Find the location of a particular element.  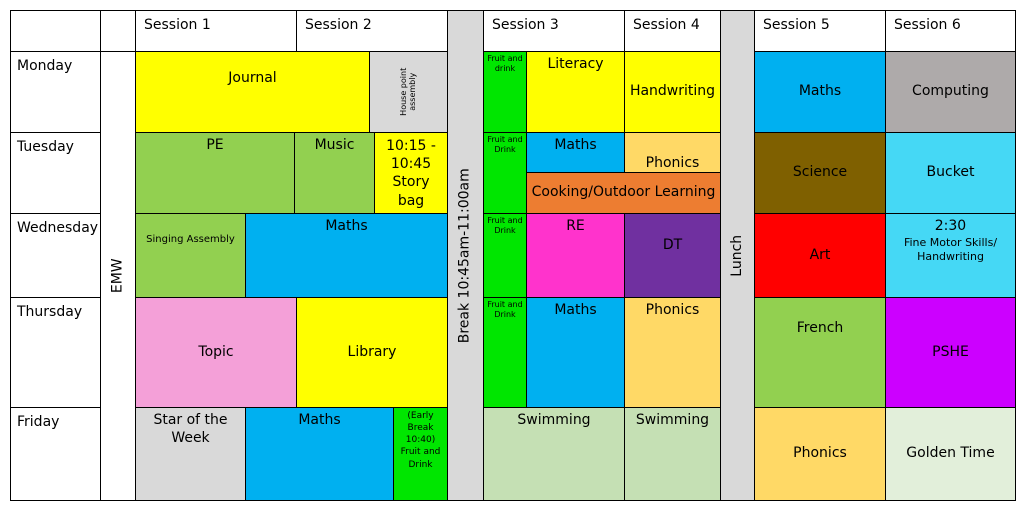

tuesday-maths: Maths is located at coordinates (575, 152).